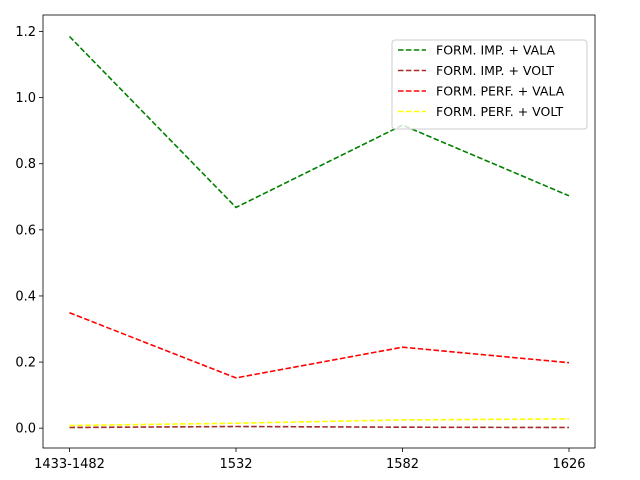 The image size is (640, 480). I want to click on y-tick-label: 1.2, so click(25, 32).